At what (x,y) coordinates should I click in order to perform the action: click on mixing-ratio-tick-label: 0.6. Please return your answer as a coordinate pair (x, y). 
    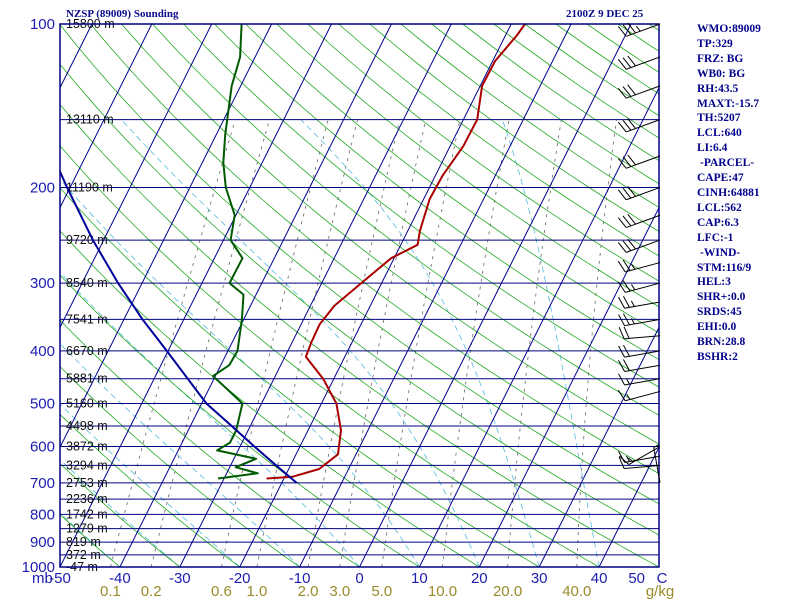
    Looking at the image, I should click on (221, 591).